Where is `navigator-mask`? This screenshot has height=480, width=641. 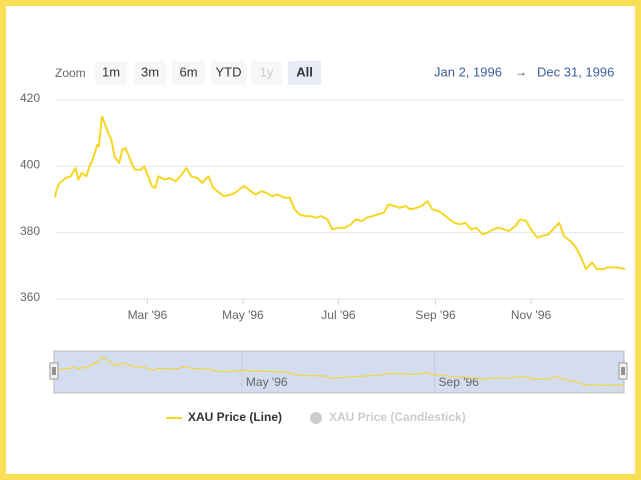 navigator-mask is located at coordinates (339, 372).